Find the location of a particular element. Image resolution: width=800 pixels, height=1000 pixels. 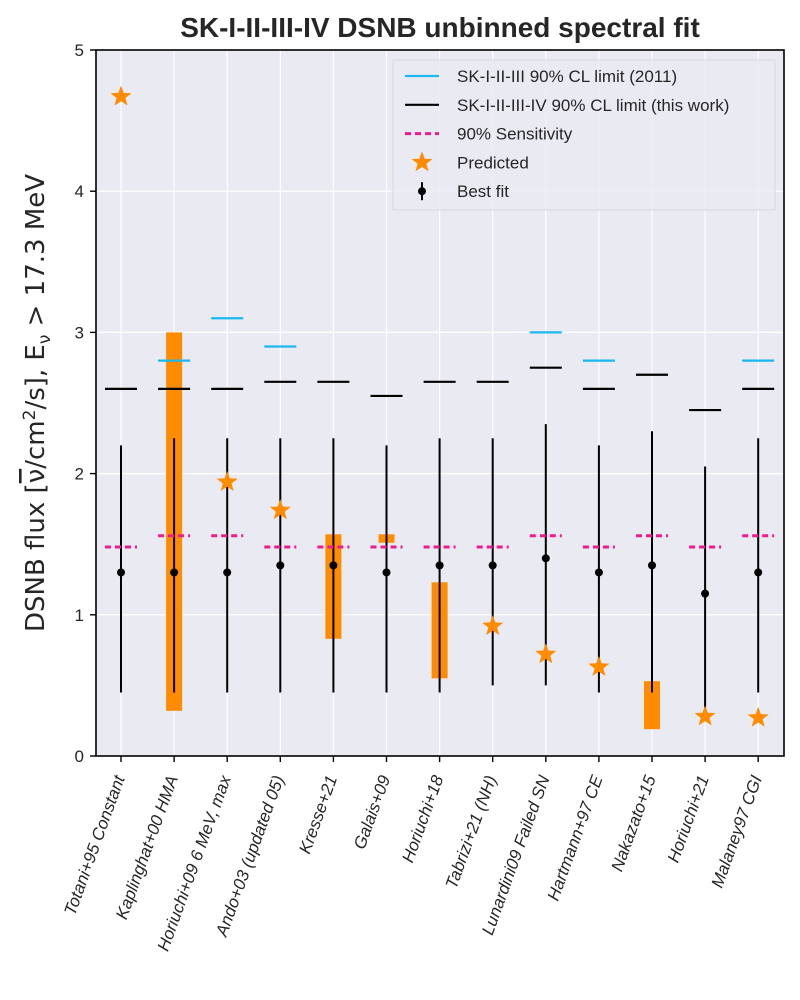

legend-box is located at coordinates (584, 135).